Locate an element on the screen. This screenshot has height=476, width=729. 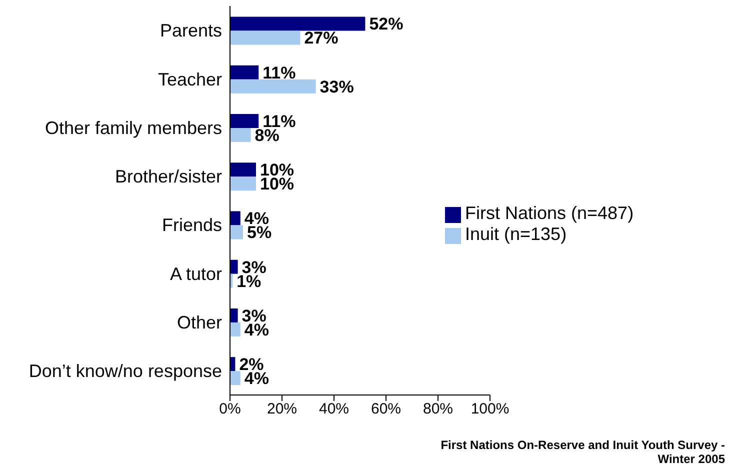
data-label: 52% is located at coordinates (386, 24).